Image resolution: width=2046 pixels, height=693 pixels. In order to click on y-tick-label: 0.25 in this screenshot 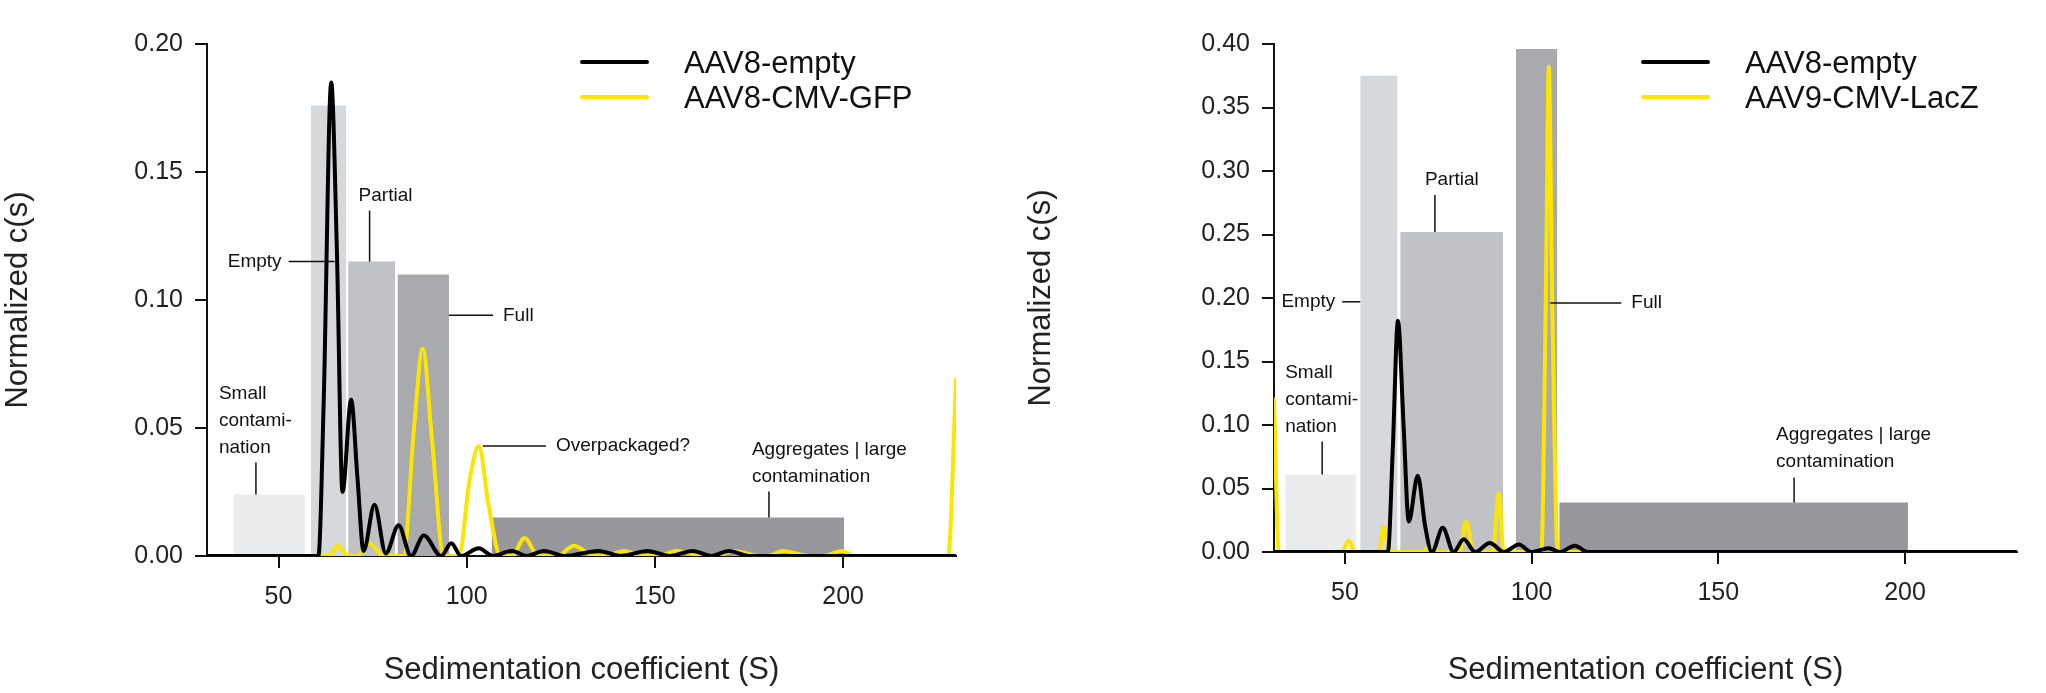, I will do `click(1225, 232)`.